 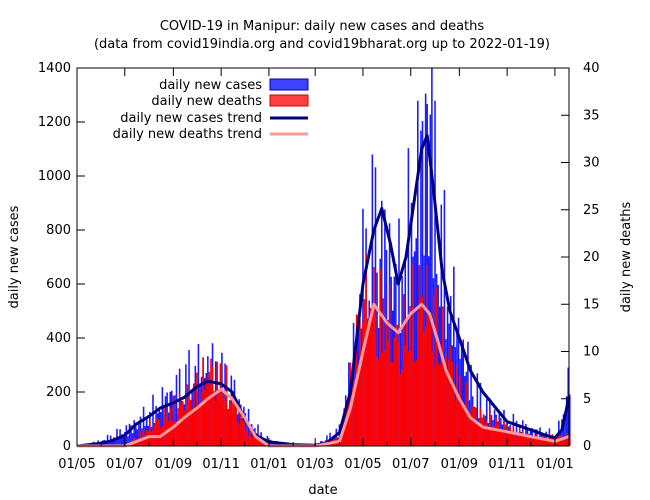 What do you see at coordinates (591, 163) in the screenshot?
I see `y2-tick-label: 30` at bounding box center [591, 163].